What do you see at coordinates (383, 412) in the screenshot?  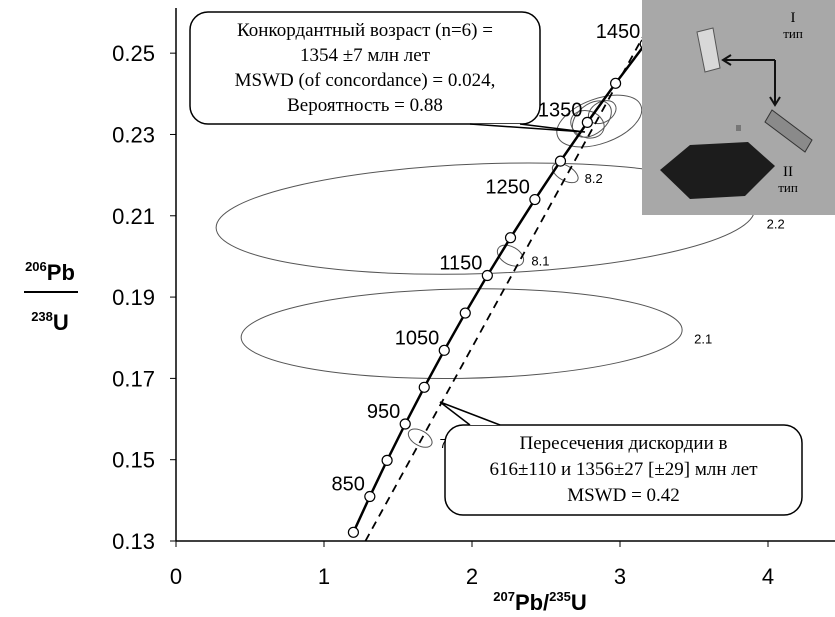 I see `age-label: 950` at bounding box center [383, 412].